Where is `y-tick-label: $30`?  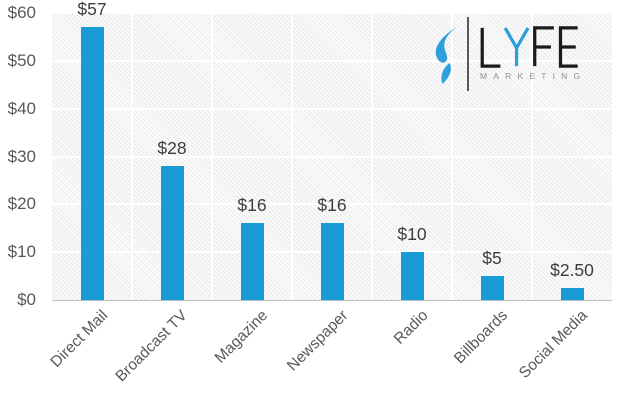 y-tick-label: $30 is located at coordinates (21, 156).